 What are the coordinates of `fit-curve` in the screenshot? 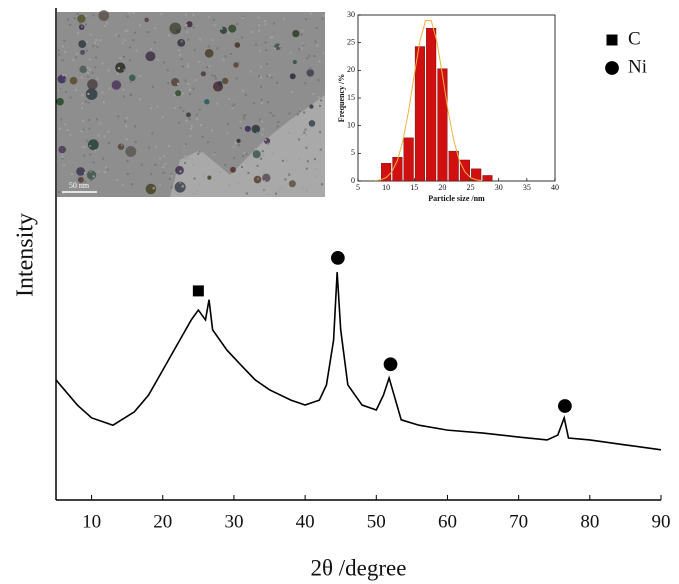 It's located at (428, 101).